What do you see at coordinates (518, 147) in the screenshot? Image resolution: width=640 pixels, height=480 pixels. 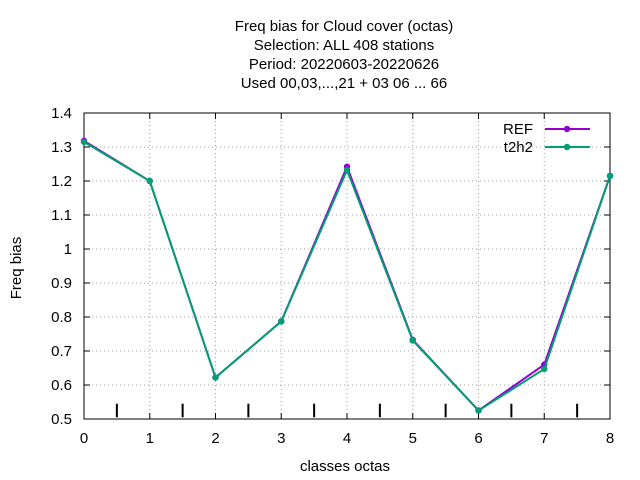 I see `legend-label: t2h2` at bounding box center [518, 147].